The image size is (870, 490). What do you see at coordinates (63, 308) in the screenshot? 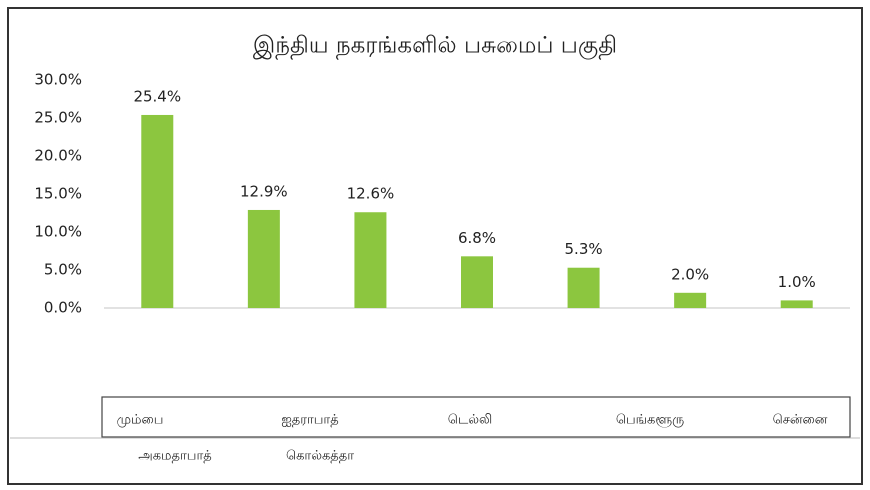
I see `y-tick-label: 0.0%` at bounding box center [63, 308].